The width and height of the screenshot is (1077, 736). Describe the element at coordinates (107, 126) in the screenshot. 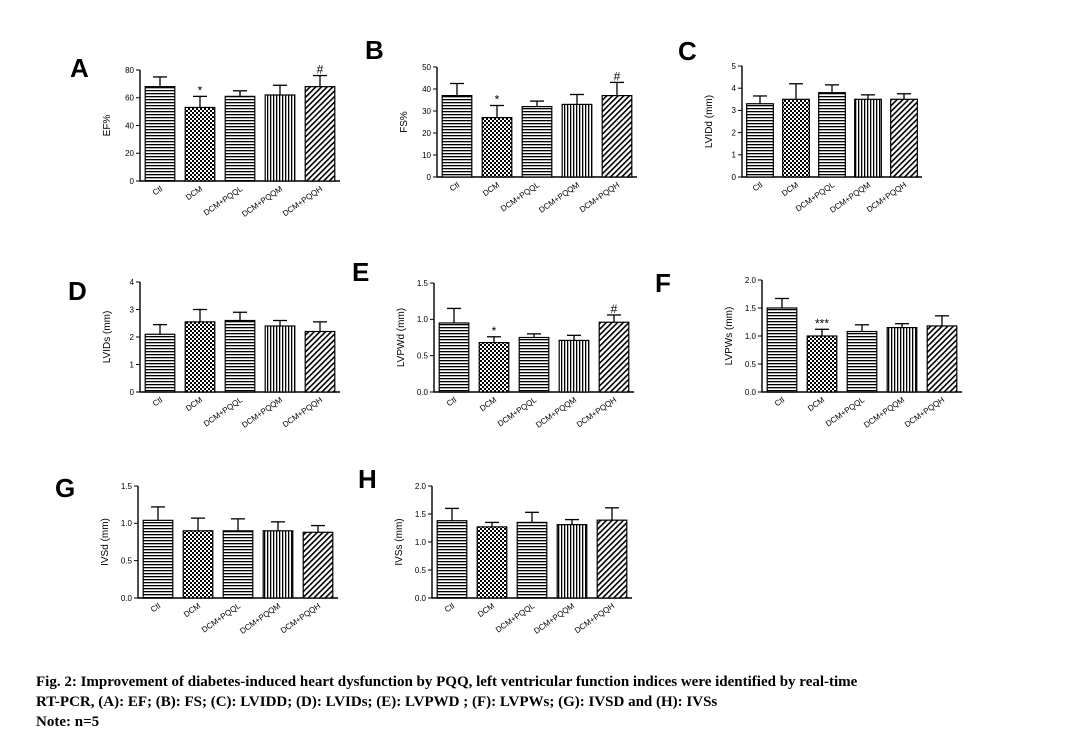

I see `y-axis-label: EF%` at that location.